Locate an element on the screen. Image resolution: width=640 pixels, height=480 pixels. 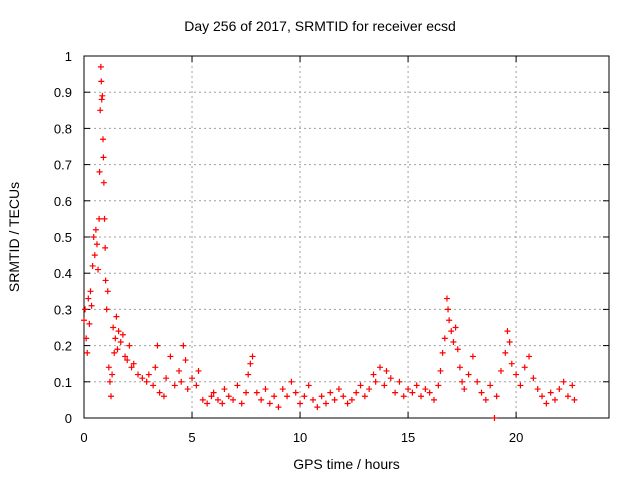
y-tick-label: 0.5 is located at coordinates (63, 237).